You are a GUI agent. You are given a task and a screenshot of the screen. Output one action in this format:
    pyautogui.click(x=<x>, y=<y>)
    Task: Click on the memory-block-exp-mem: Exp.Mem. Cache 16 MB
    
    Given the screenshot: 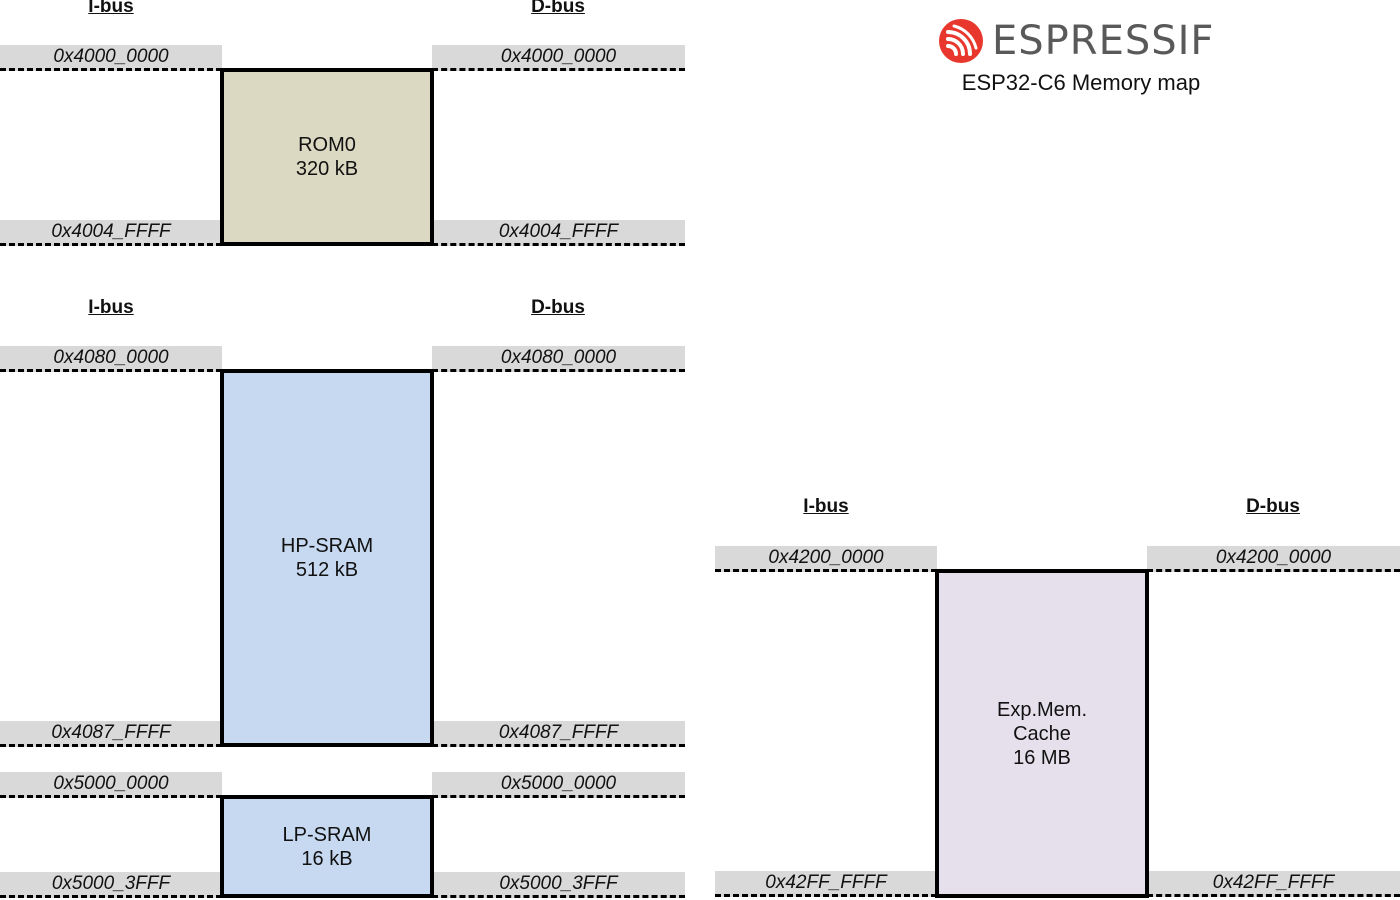 What is the action you would take?
    pyautogui.click(x=1042, y=733)
    